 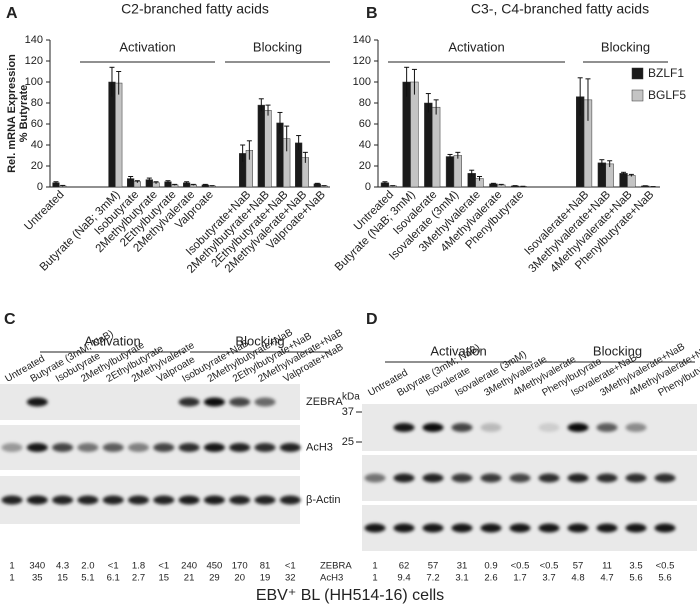 I want to click on row-label: AcH3, so click(x=319, y=447).